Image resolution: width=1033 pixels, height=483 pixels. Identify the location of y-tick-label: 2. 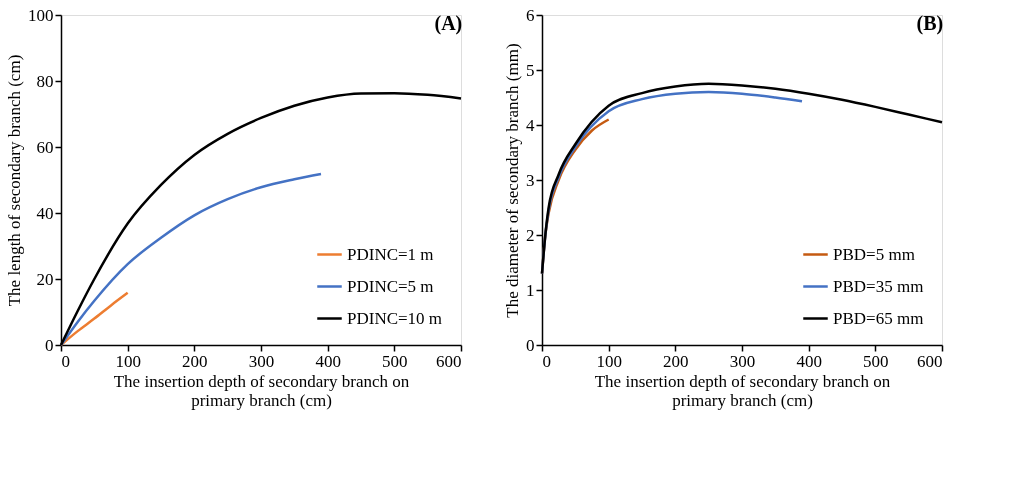
(530, 235).